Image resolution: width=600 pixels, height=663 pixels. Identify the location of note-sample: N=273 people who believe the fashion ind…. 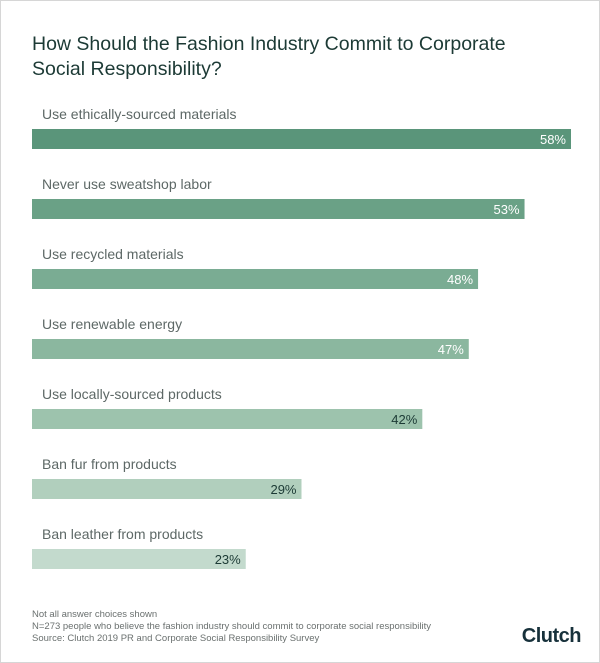
(231, 626).